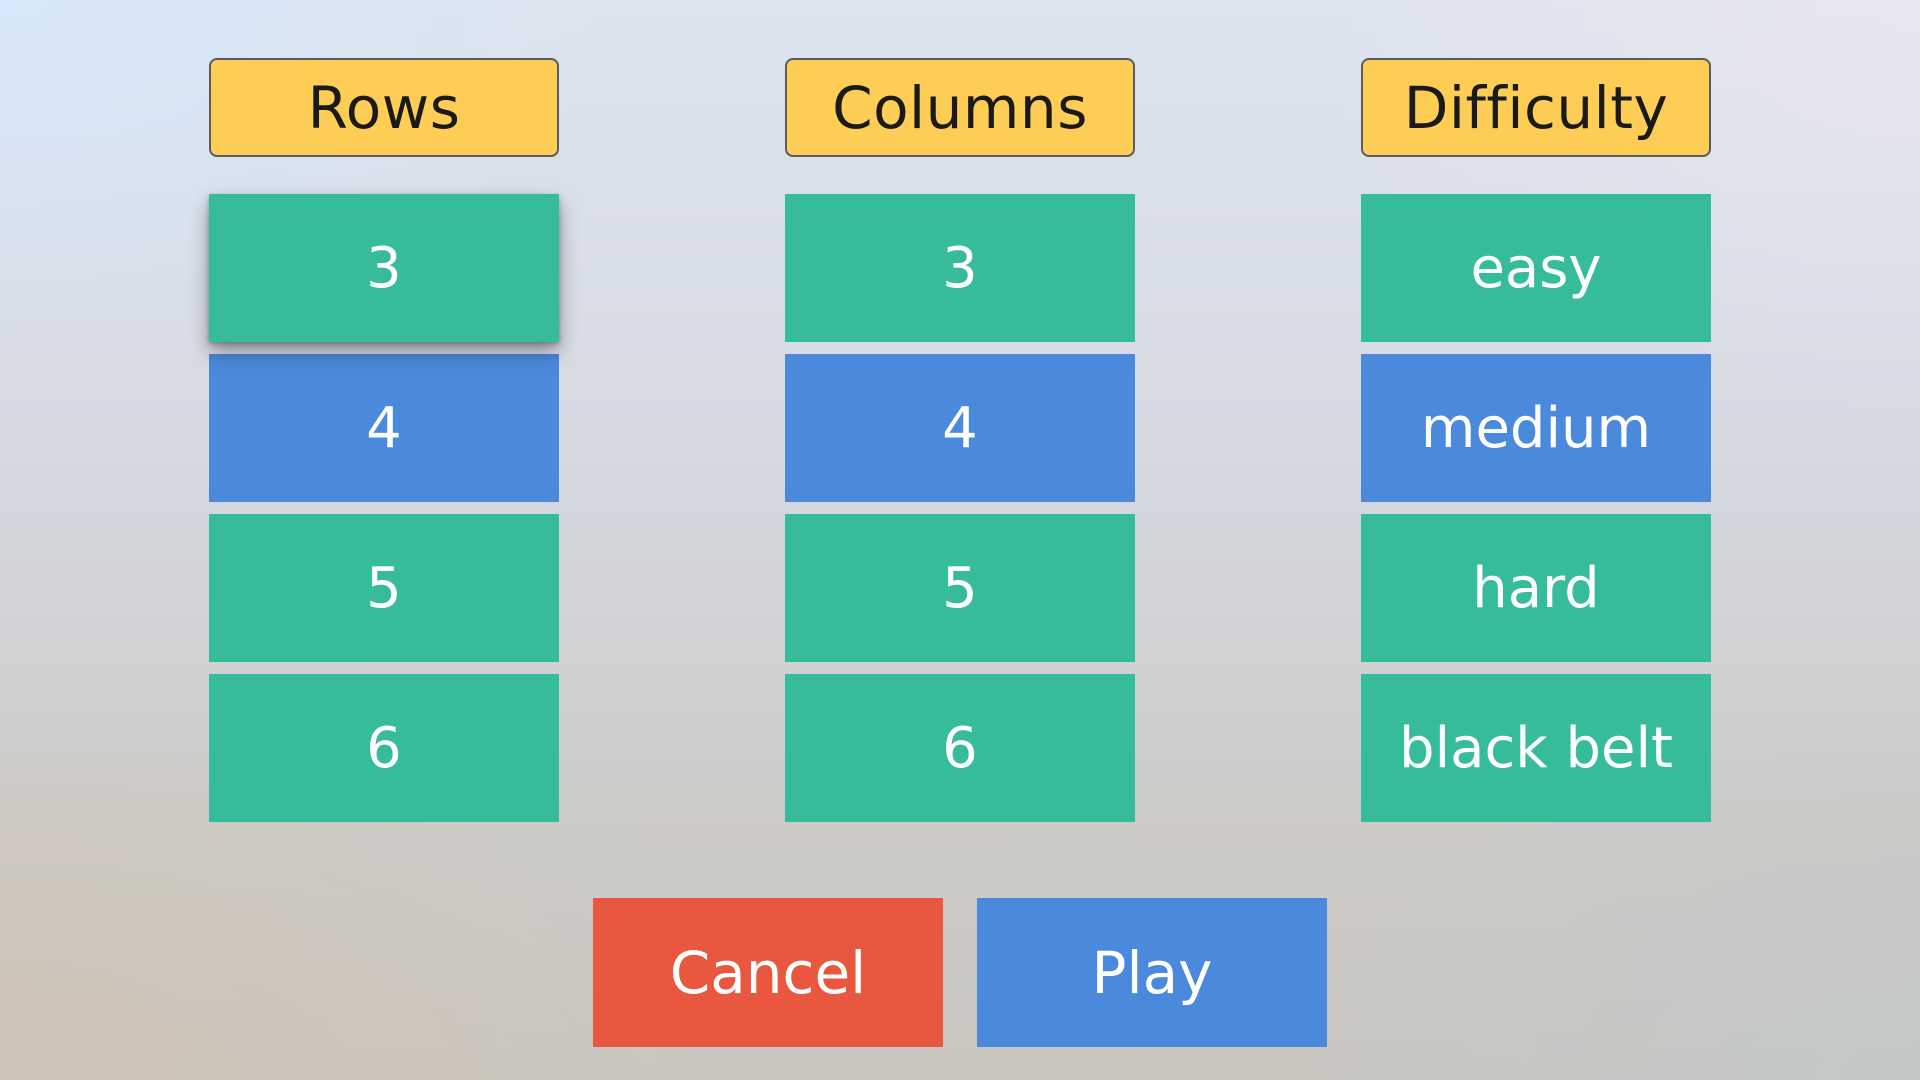 This screenshot has width=1920, height=1080. Describe the element at coordinates (1536, 588) in the screenshot. I see `difficulty-option-hard: hard` at that location.